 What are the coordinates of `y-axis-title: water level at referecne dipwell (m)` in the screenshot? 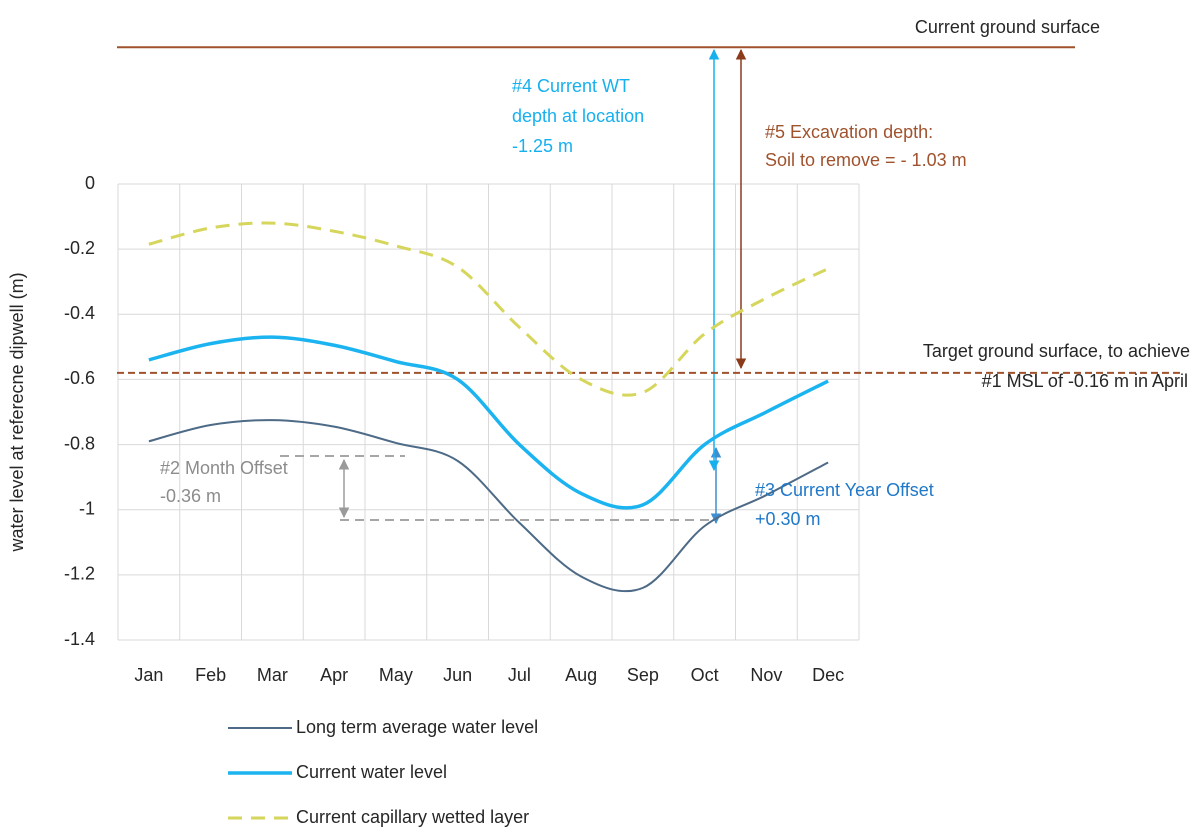 It's located at (17, 412).